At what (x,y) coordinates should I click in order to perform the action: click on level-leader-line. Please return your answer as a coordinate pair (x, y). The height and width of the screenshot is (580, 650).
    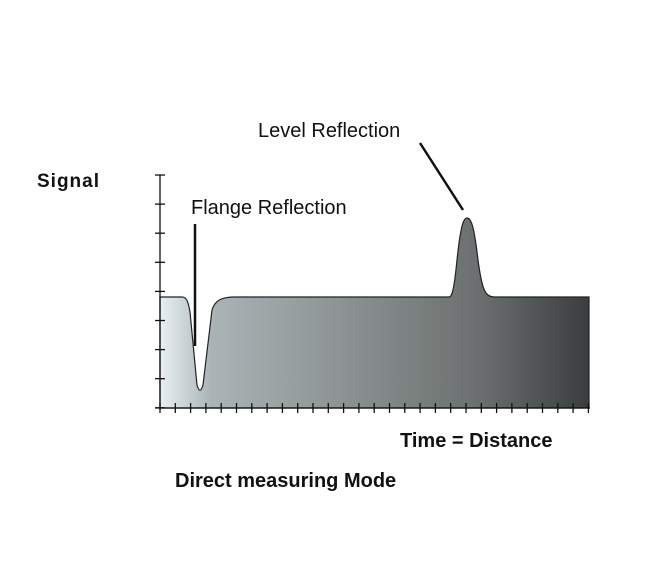
    Looking at the image, I should click on (441, 176).